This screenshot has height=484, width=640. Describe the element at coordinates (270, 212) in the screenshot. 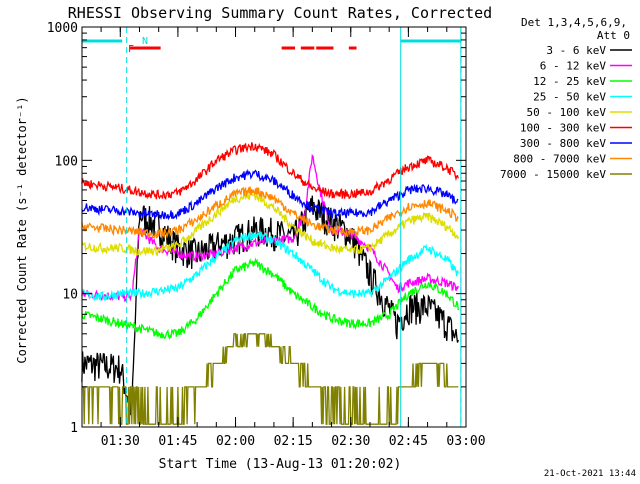

I see `series-line-800-7000-kev` at that location.